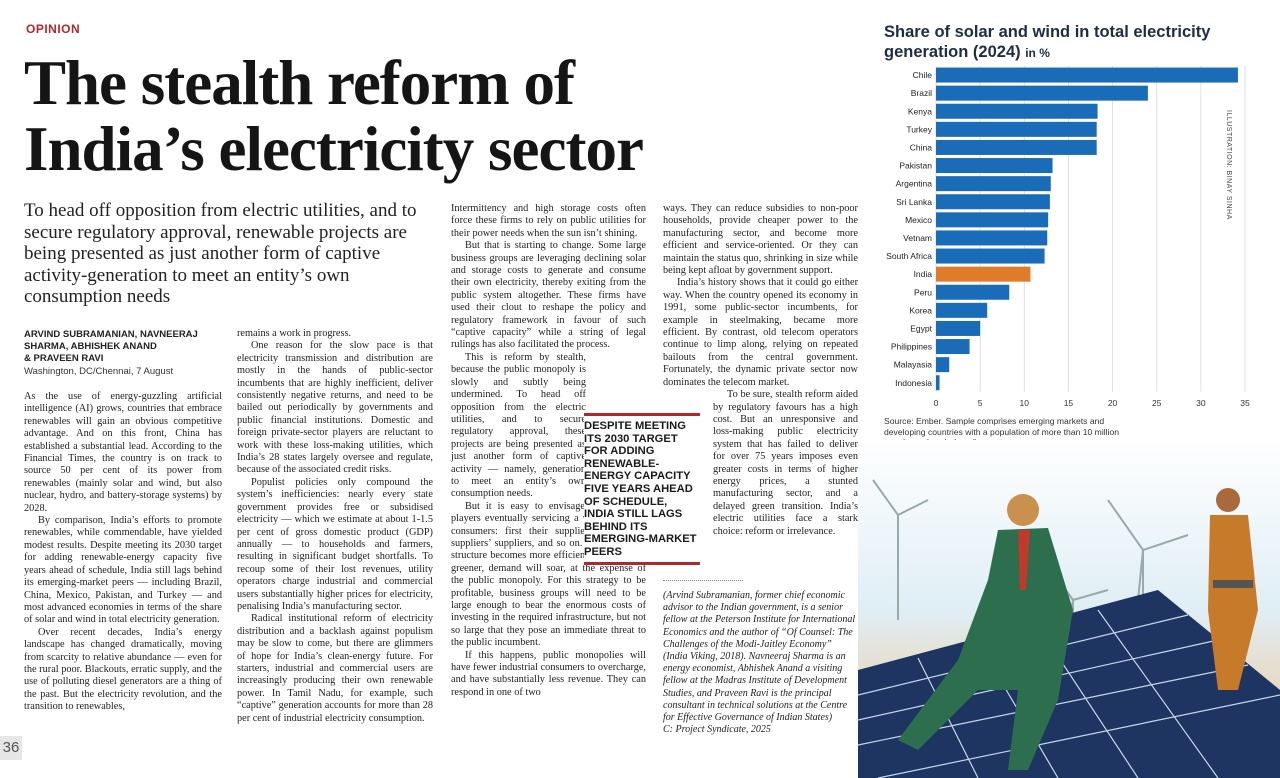  What do you see at coordinates (921, 93) in the screenshot?
I see `category-label: Brazil` at bounding box center [921, 93].